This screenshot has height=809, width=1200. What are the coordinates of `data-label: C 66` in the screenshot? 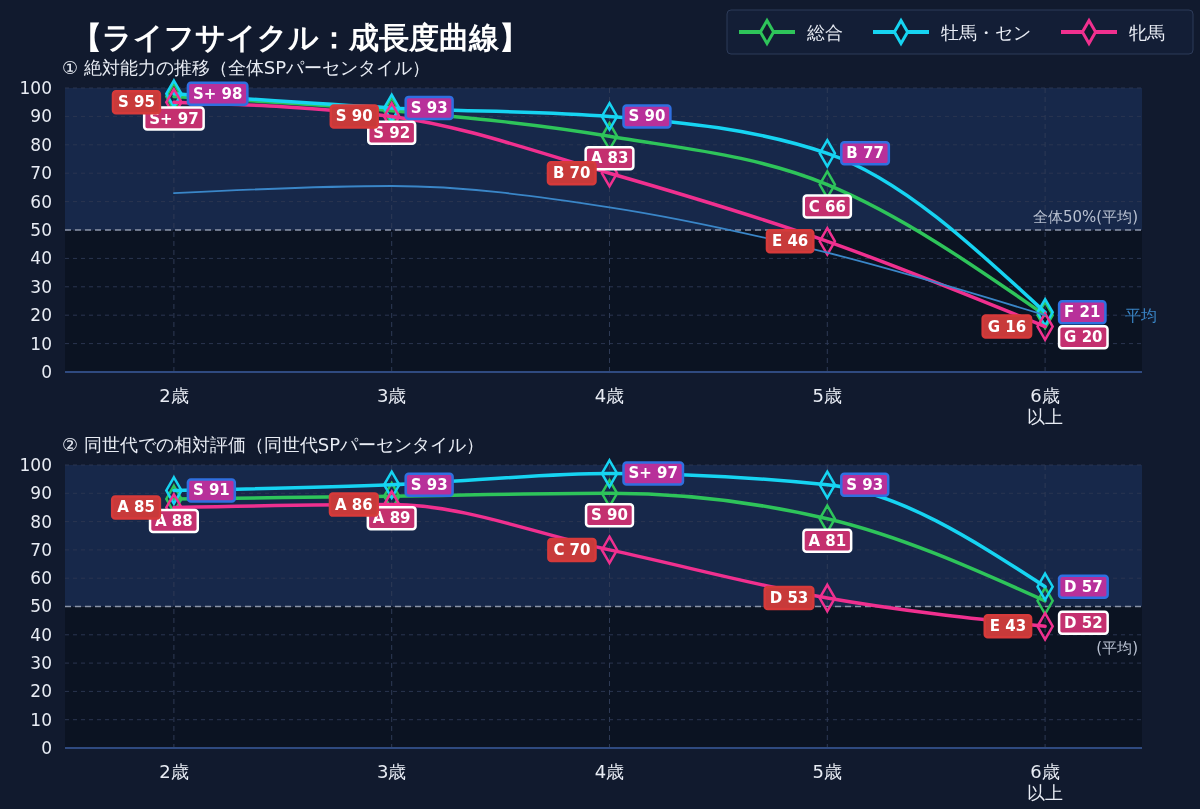 It's located at (827, 206).